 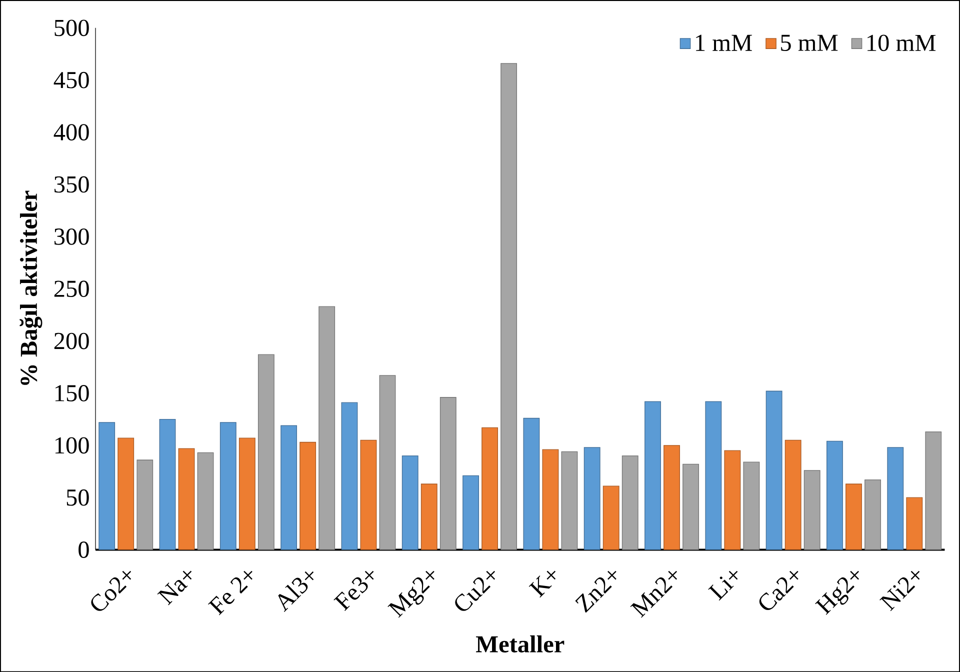 I want to click on x-tick-label: Ca2+, so click(x=778, y=590).